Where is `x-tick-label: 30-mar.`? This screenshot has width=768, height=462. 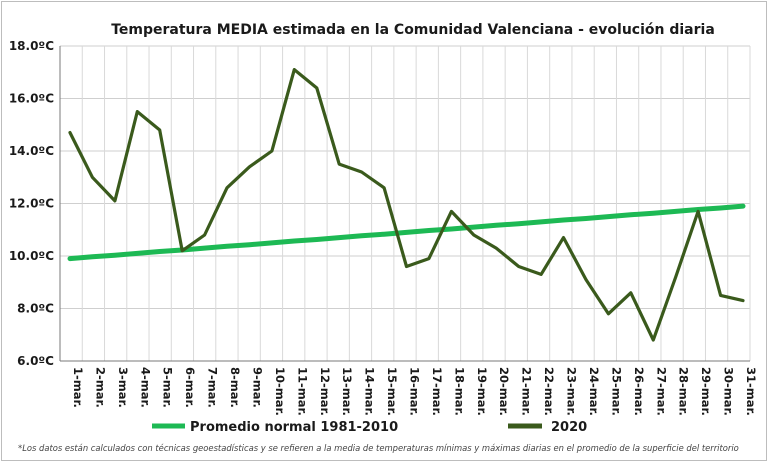 x-tick-label: 30-mar. is located at coordinates (729, 391).